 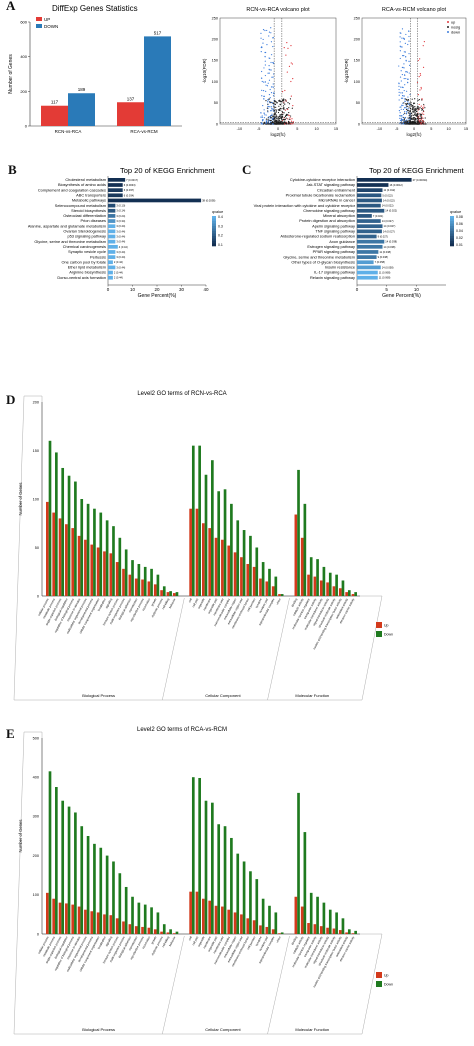 I want to click on pathway-label: Mineral absorption, so click(x=339, y=215).